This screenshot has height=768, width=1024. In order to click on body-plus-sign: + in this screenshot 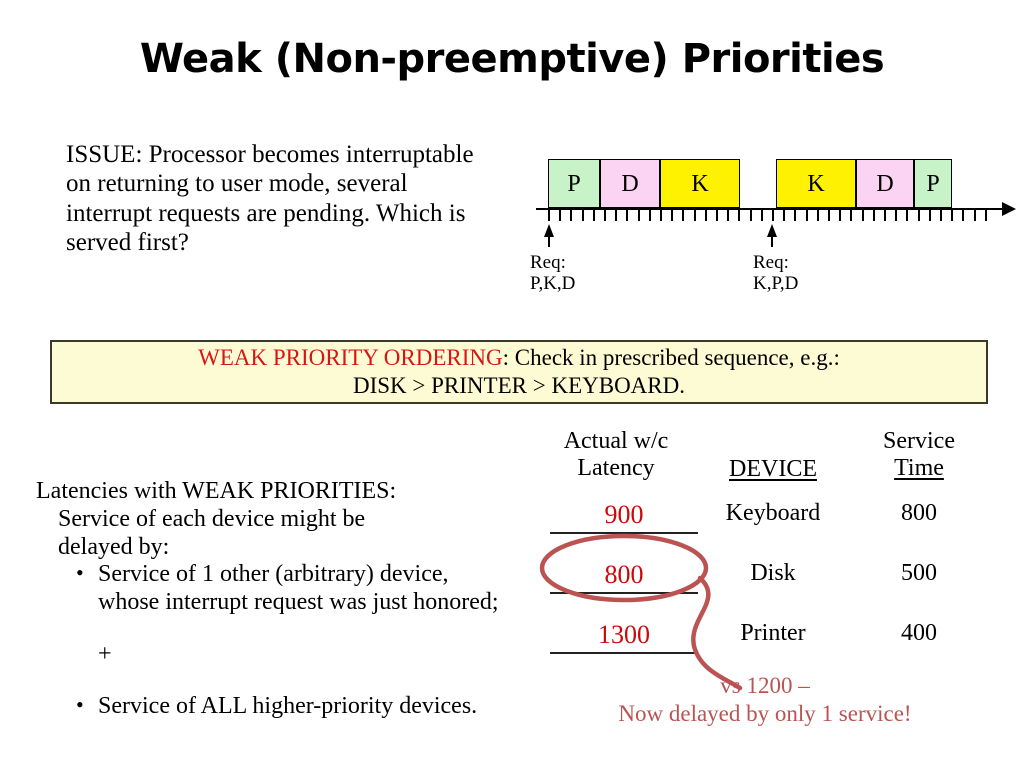, I will do `click(105, 654)`.